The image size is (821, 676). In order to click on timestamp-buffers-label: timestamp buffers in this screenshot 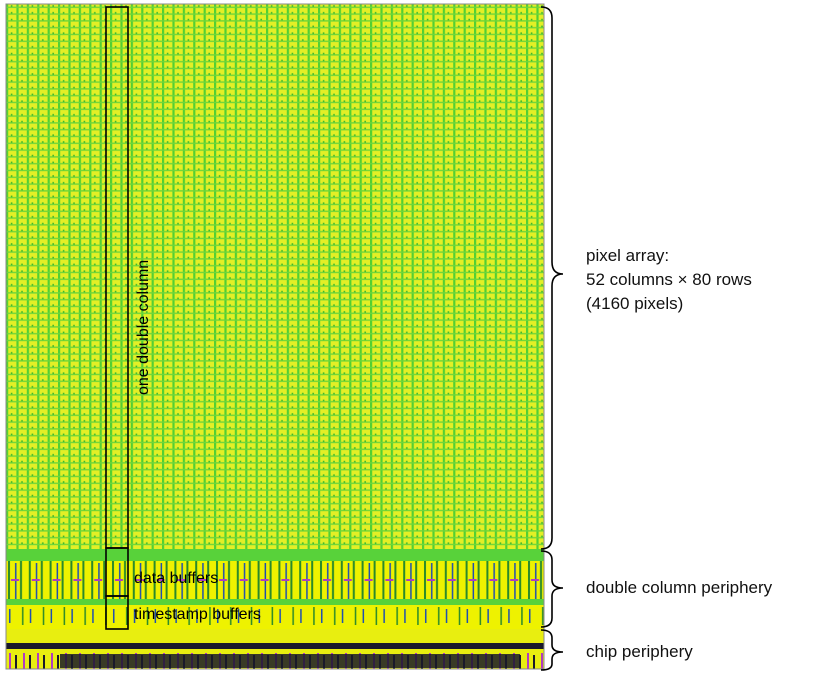, I will do `click(197, 614)`.